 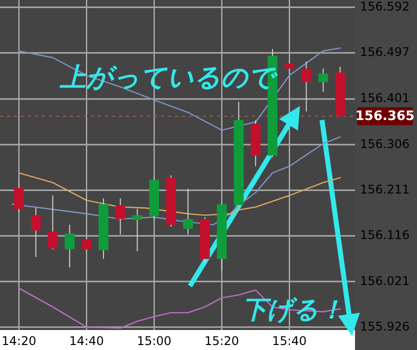 I want to click on y-tick-label: 156.497, so click(x=385, y=52).